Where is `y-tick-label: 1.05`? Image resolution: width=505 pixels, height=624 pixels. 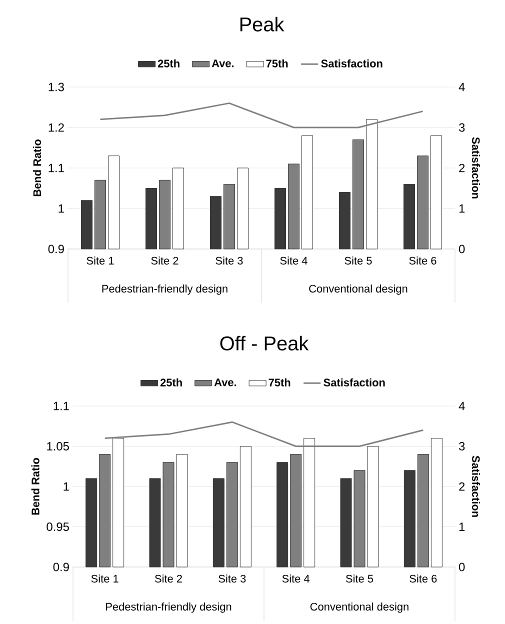 y-tick-label: 1.05 is located at coordinates (58, 446).